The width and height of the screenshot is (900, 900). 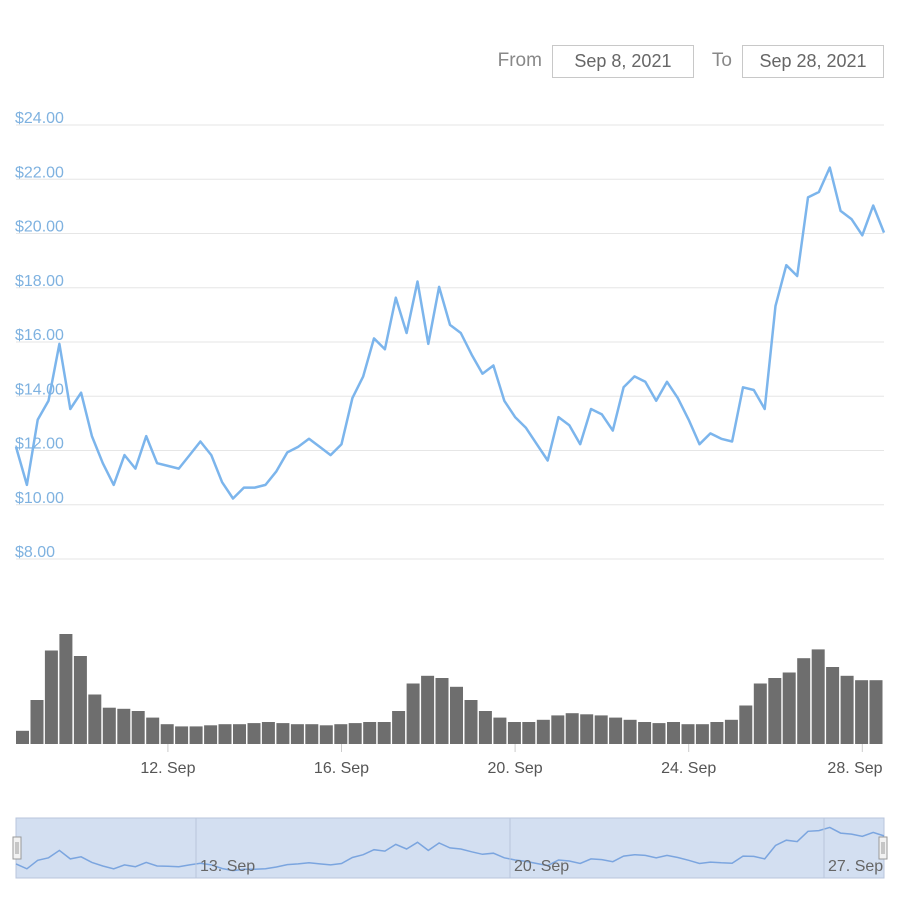 I want to click on y-tick-label: $22.00, so click(x=39, y=172).